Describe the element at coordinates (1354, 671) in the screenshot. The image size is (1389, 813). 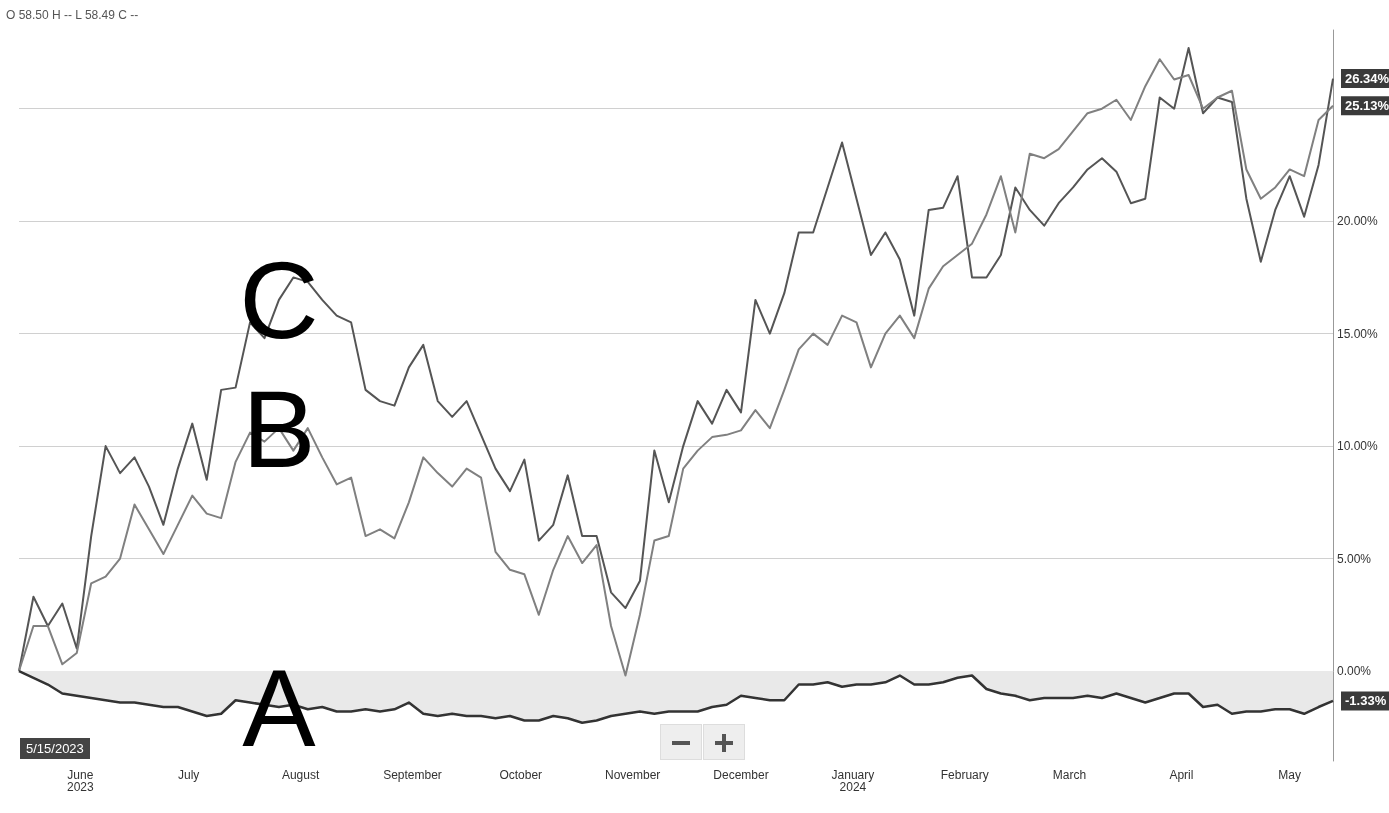
I see `y-tick-label: 0.00%` at that location.